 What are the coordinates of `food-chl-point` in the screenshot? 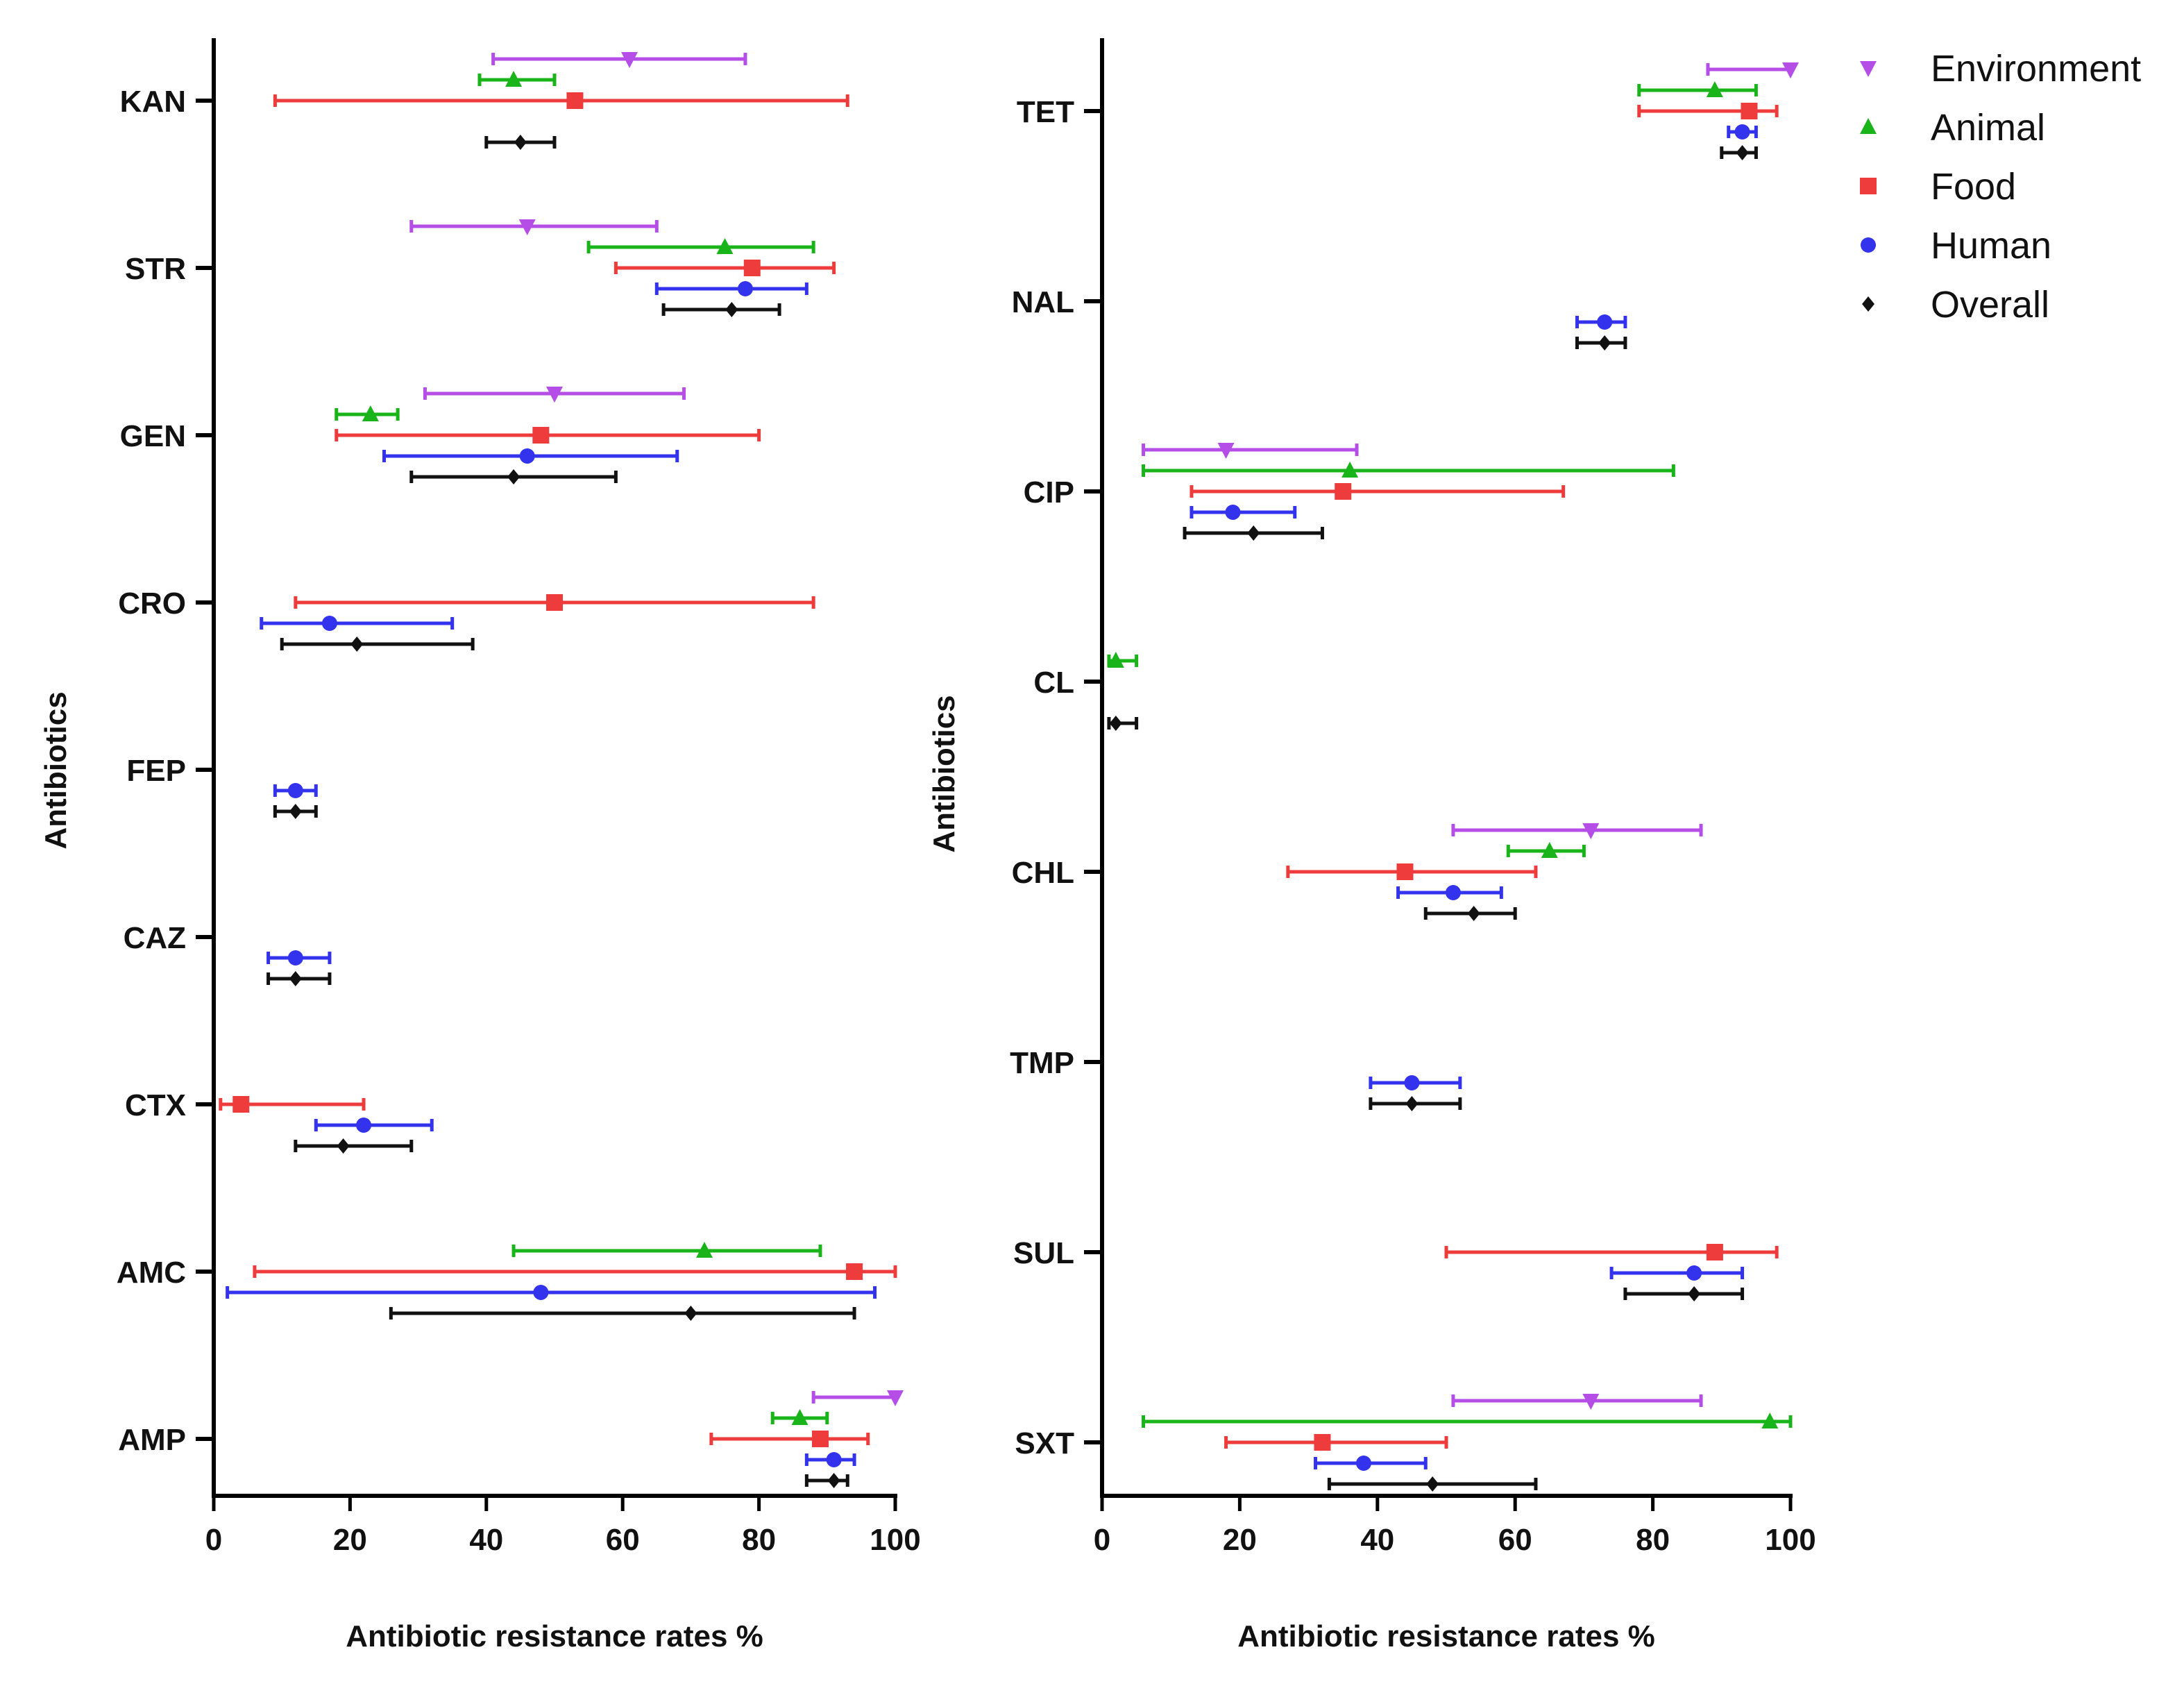 It's located at (1405, 871).